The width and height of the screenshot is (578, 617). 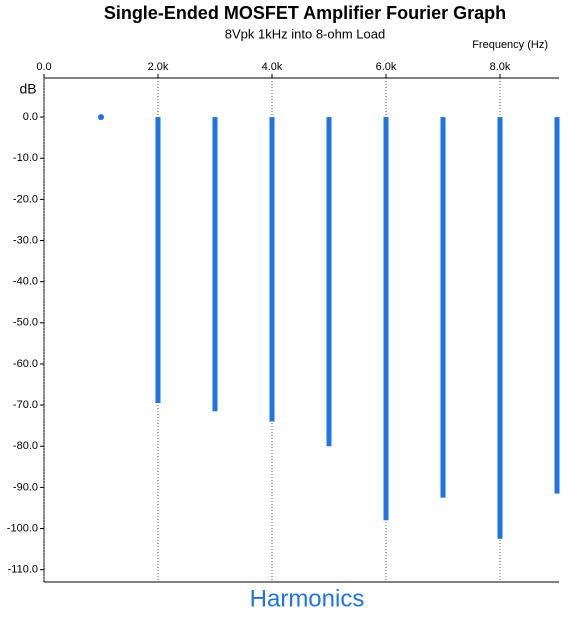 I want to click on x-axis-label: Frequency (Hz), so click(x=510, y=45).